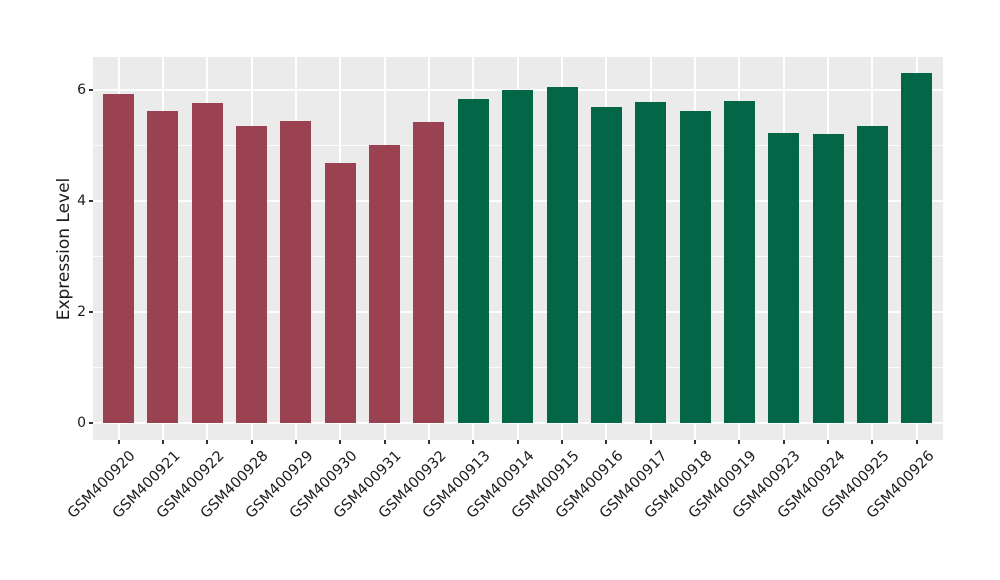  Describe the element at coordinates (562, 255) in the screenshot. I see `bar-GSM400915` at that location.